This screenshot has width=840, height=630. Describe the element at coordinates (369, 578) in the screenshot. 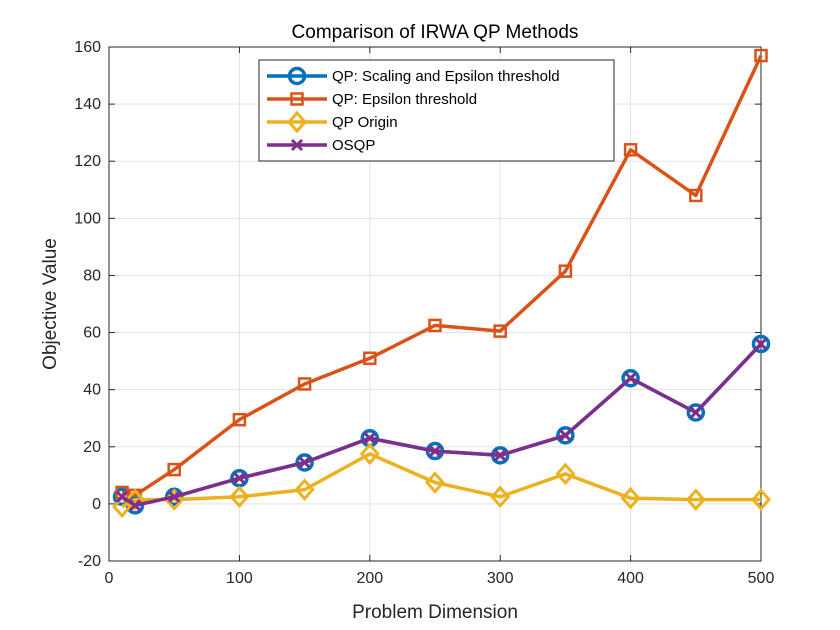

I see `x-tick-label: 200` at that location.